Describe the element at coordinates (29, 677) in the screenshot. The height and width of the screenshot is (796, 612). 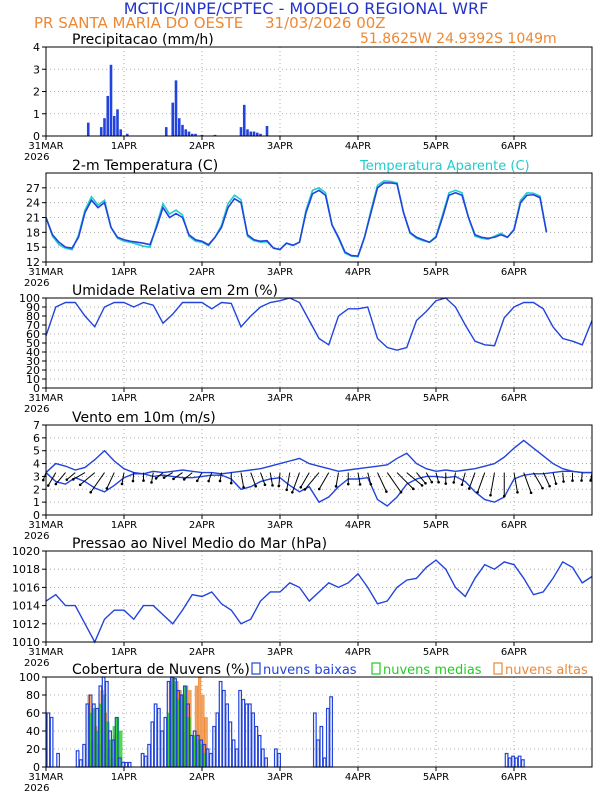
I see `y-tick-label: 100` at that location.